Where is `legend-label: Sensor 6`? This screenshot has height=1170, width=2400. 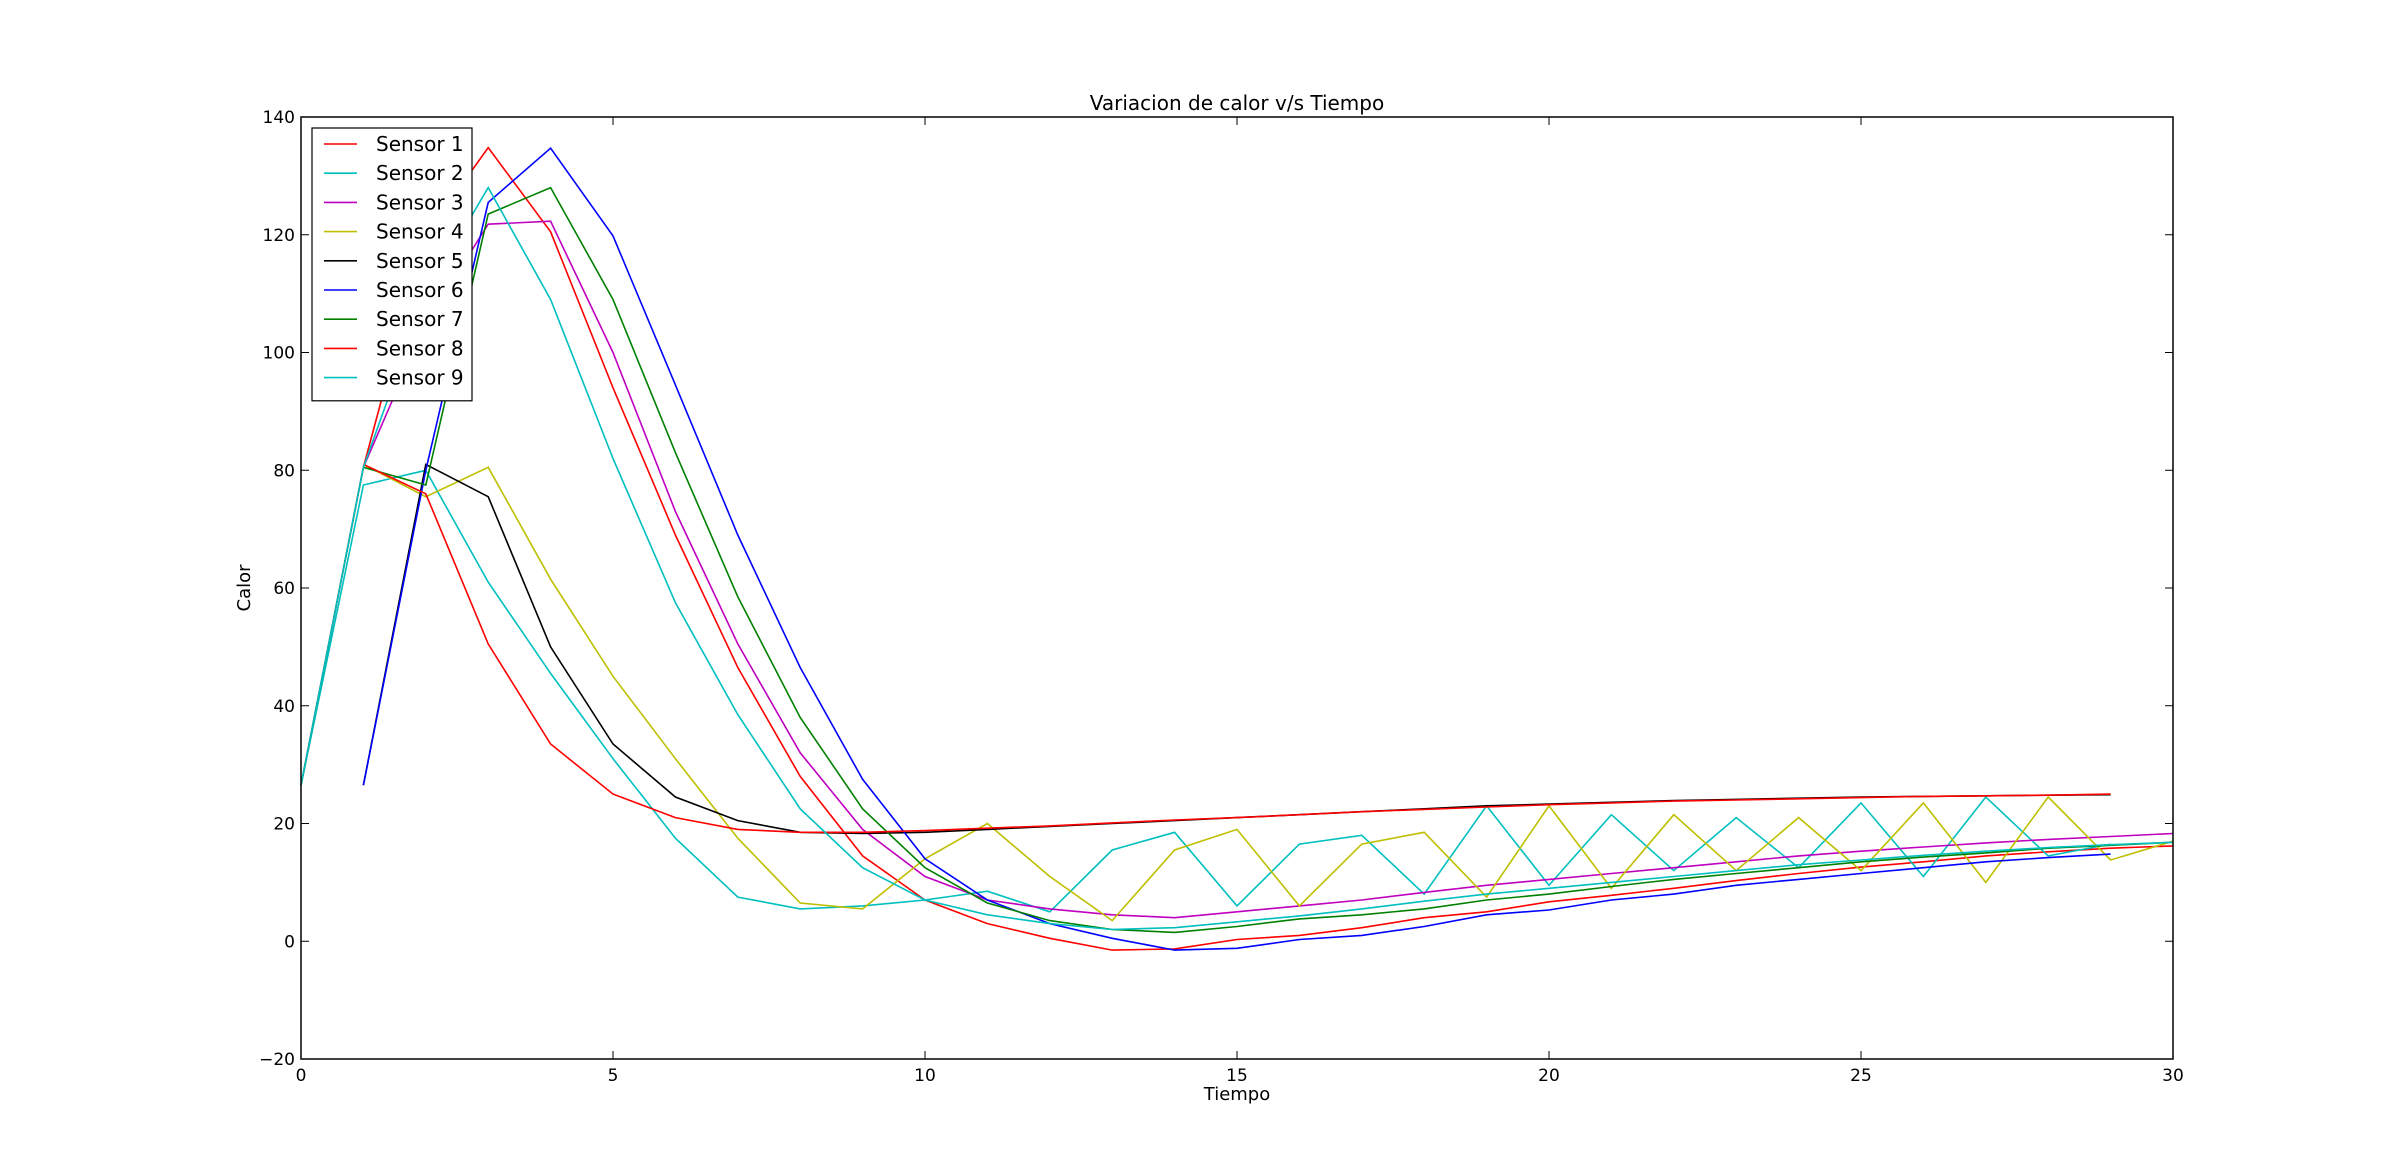 legend-label: Sensor 6 is located at coordinates (420, 290).